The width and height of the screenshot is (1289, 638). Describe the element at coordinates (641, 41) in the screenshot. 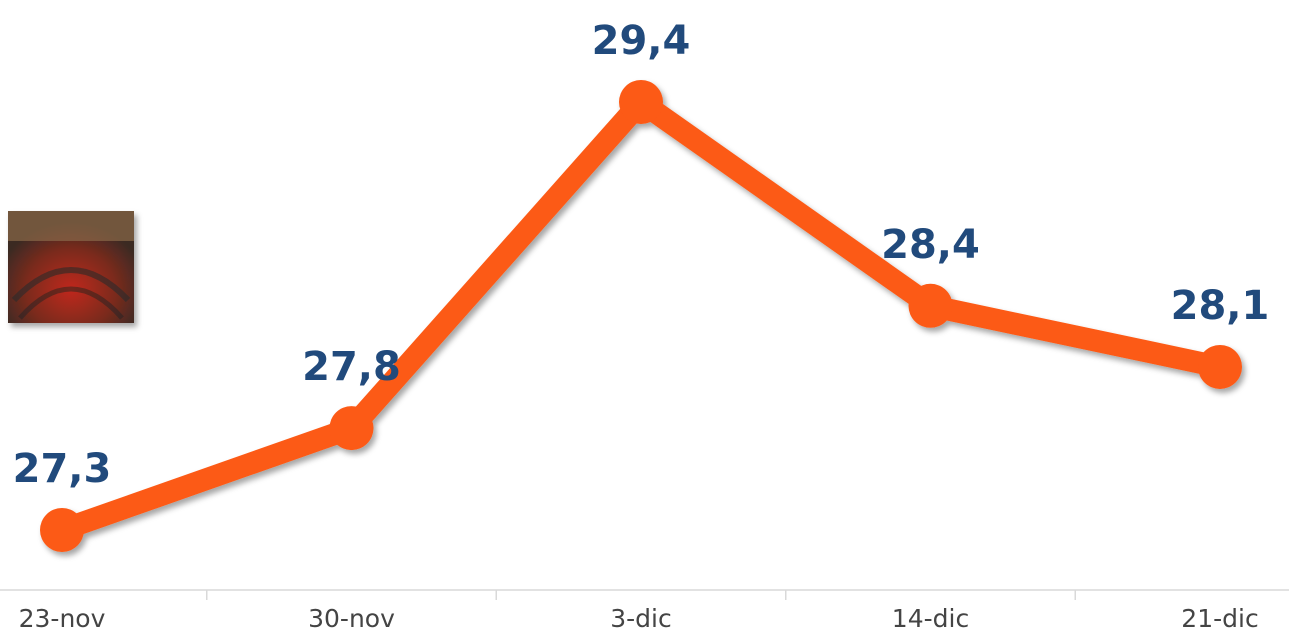

I see `data-label: 29,4` at that location.